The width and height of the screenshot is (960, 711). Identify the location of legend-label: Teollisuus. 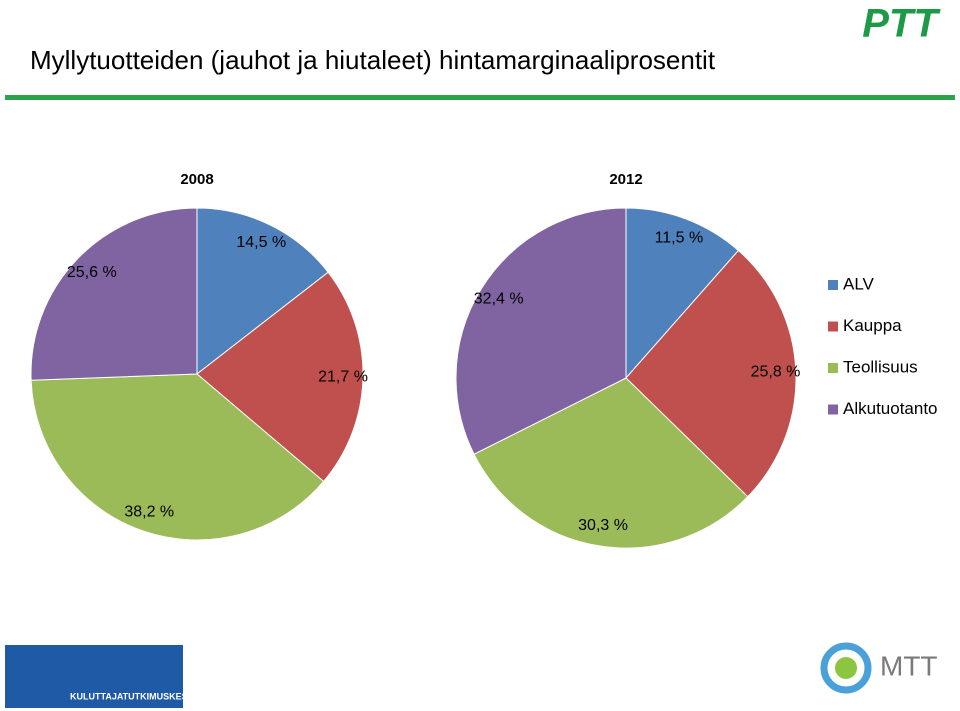
(880, 366).